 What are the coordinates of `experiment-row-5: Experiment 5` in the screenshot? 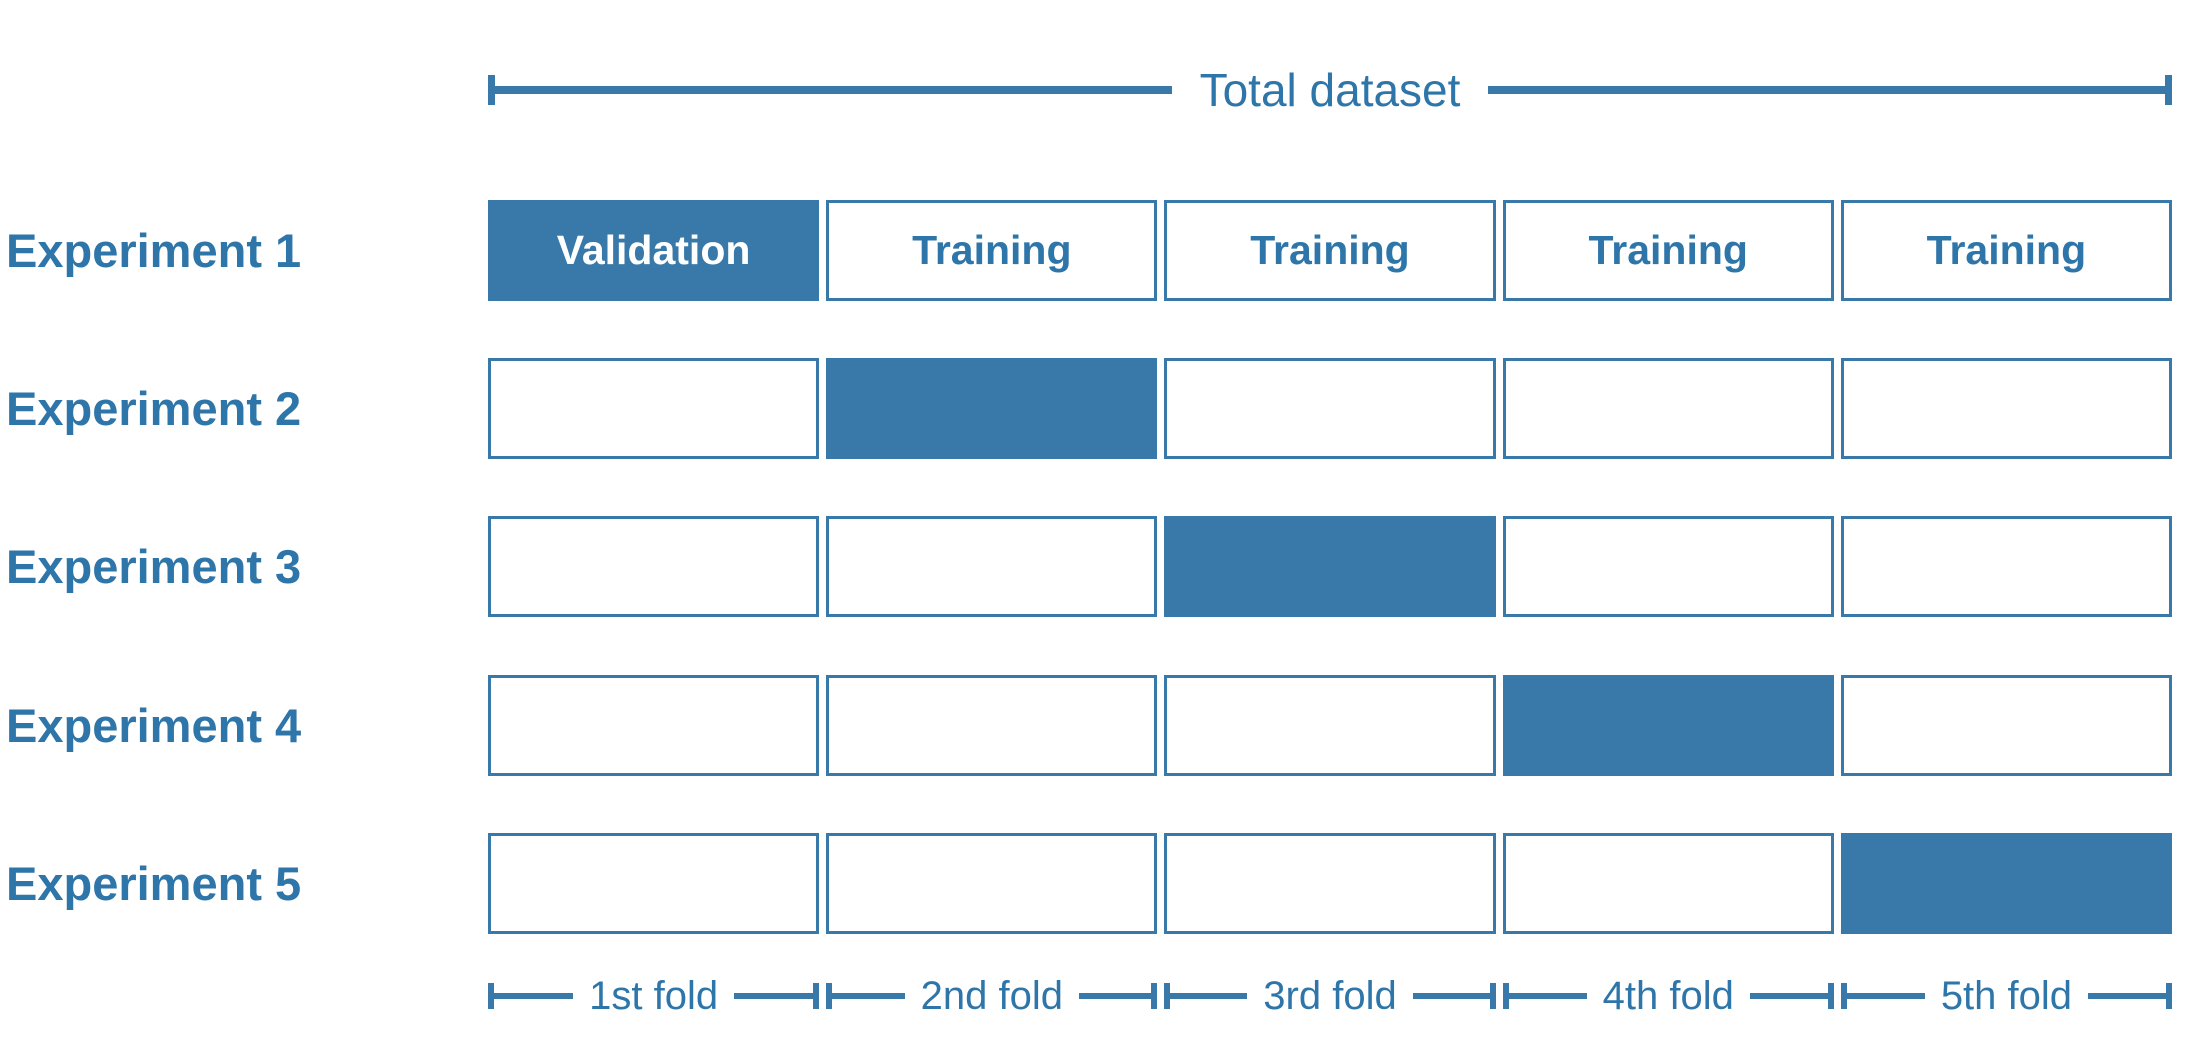 It's located at (1098, 883).